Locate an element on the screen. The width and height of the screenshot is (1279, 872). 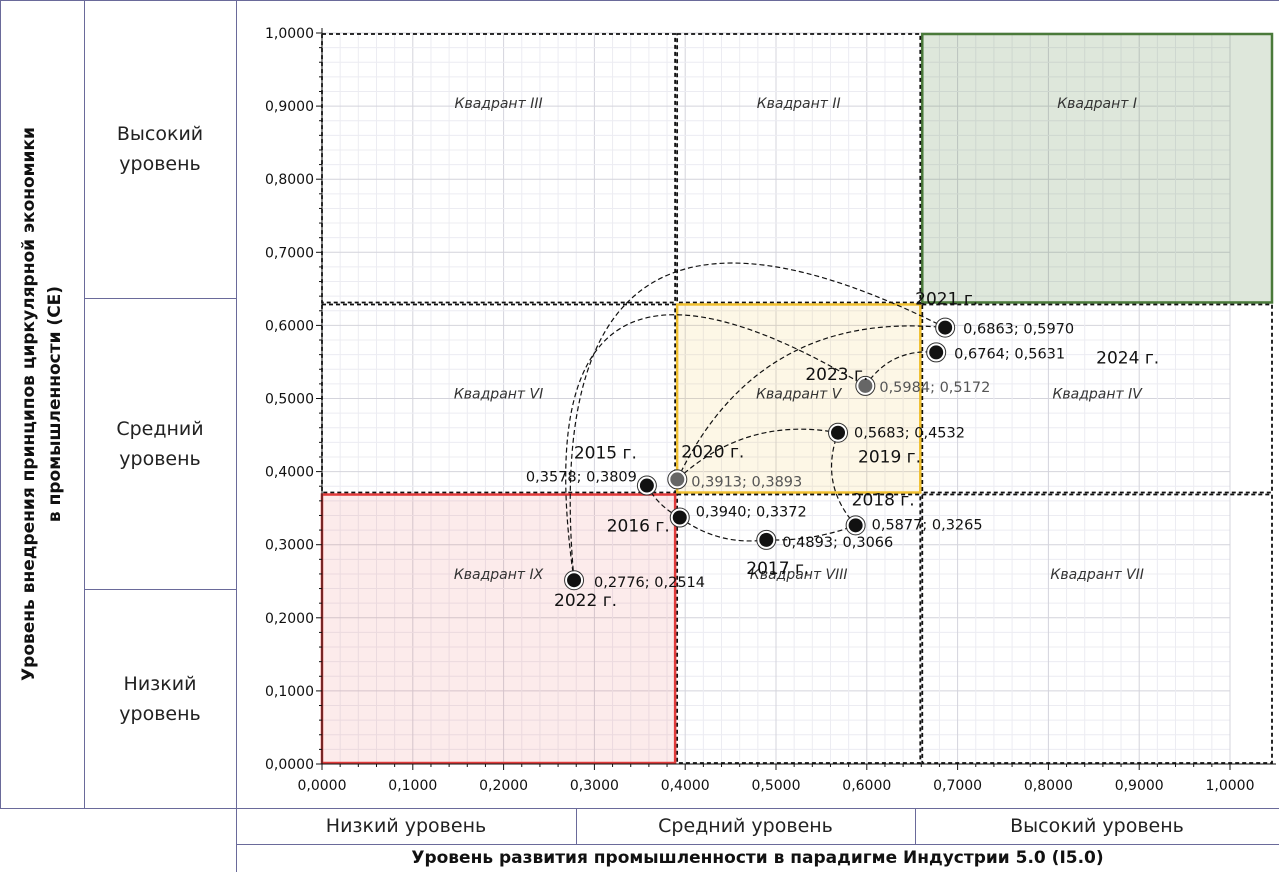
year-label: 2024 г. is located at coordinates (1127, 358).